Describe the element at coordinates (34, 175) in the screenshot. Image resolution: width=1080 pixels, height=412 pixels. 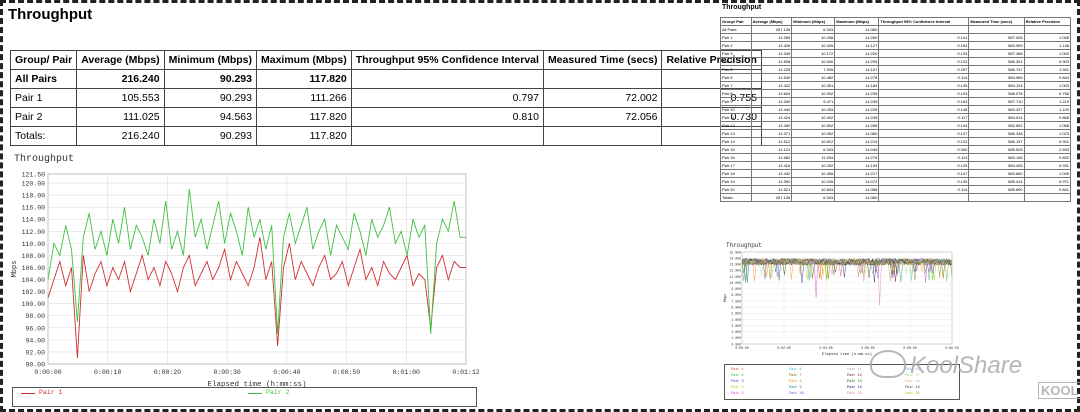
I see `y-tick-label: 121.50` at that location.